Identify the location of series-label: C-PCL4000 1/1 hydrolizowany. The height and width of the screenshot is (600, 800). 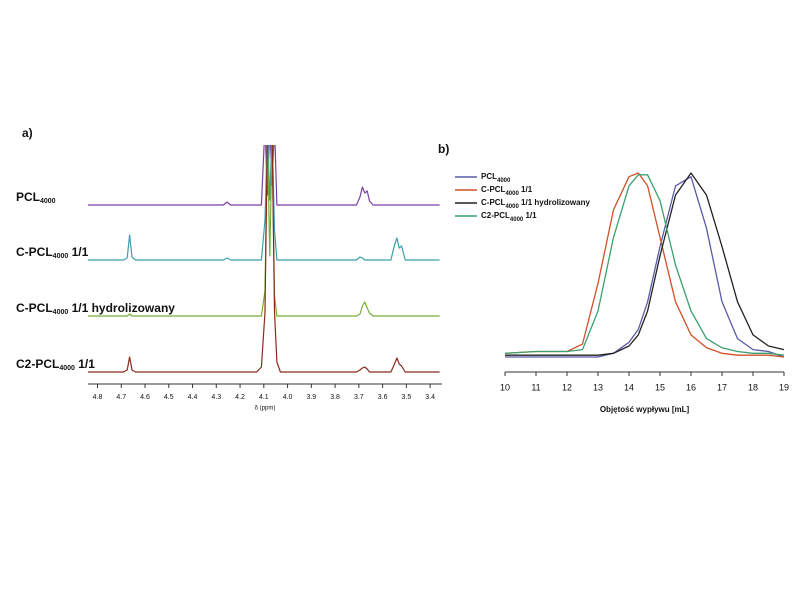
(95, 308).